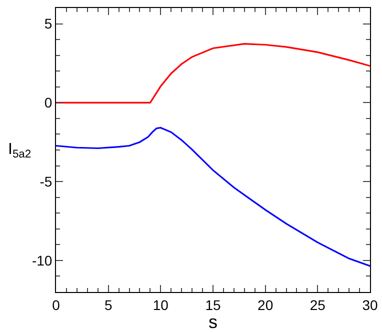 Image resolution: width=382 pixels, height=332 pixels. Describe the element at coordinates (370, 304) in the screenshot. I see `x-tick-label: 30` at that location.